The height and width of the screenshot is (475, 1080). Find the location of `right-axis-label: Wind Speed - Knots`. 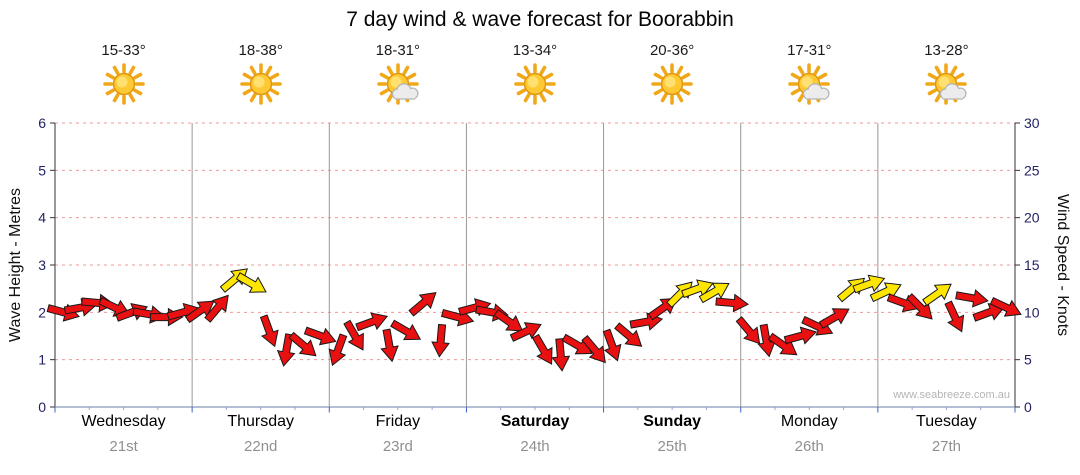

right-axis-label: Wind Speed - Knots is located at coordinates (1062, 265).